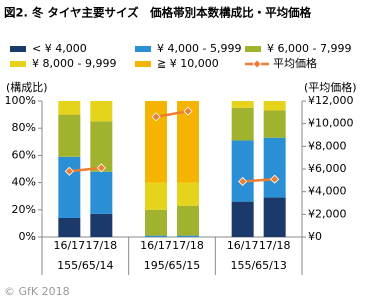 The height and width of the screenshot is (305, 388). What do you see at coordinates (327, 145) in the screenshot?
I see `y2-tick-label: ¥8,000` at bounding box center [327, 145].